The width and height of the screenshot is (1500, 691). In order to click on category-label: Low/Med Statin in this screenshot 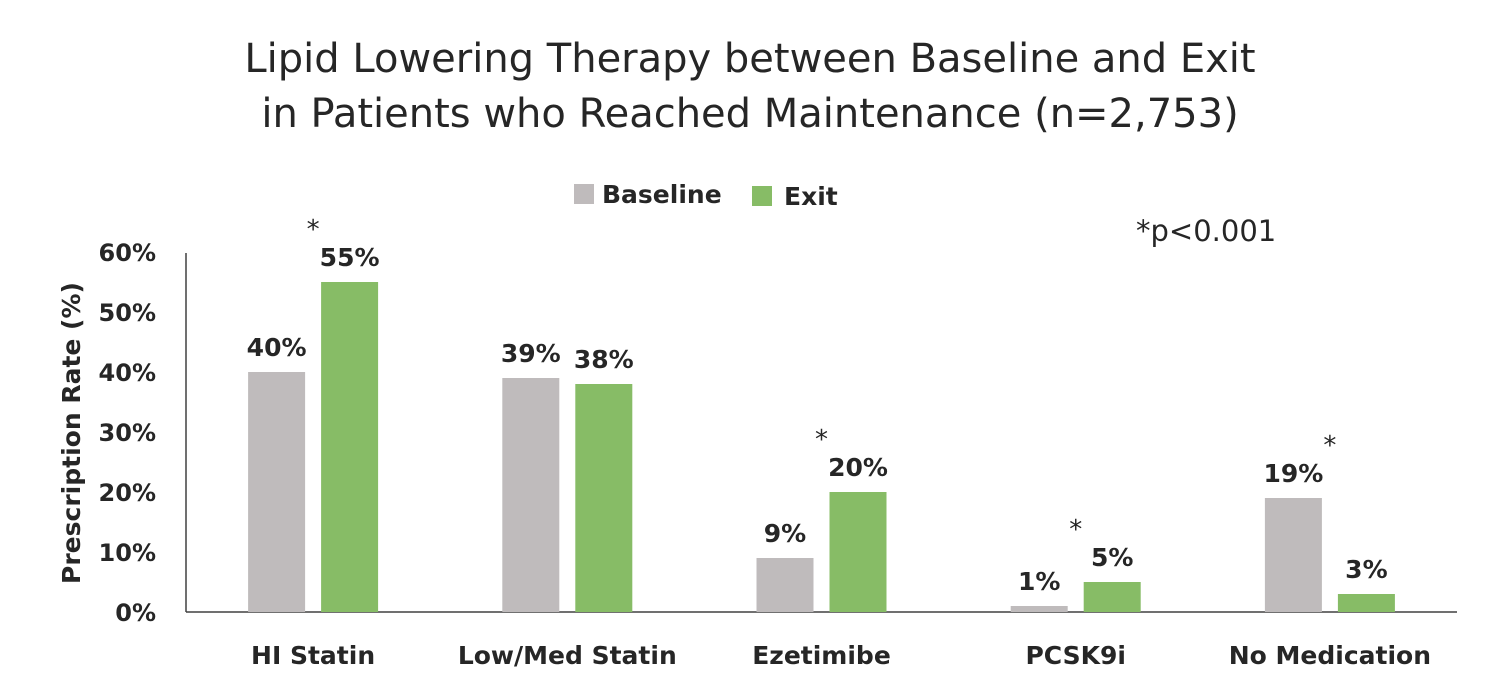, I will do `click(567, 655)`.